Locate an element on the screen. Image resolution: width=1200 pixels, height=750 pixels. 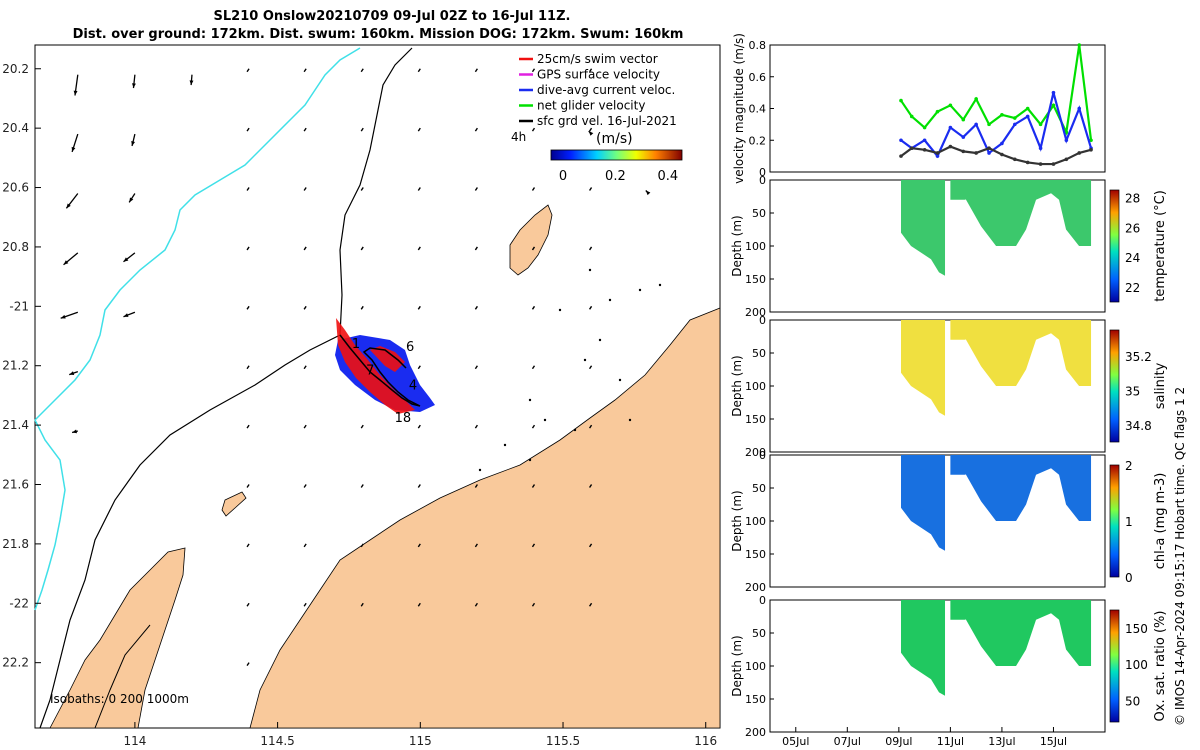
small-island is located at coordinates (234, 504).